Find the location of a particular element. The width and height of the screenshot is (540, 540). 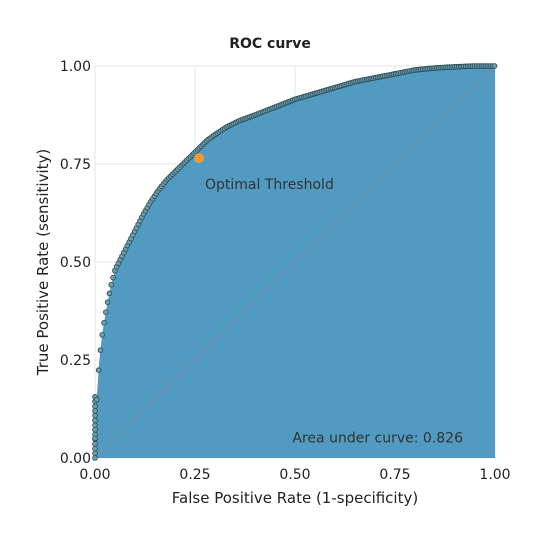

x-axis-label: False Positive Rate (1-specificity) is located at coordinates (295, 498).